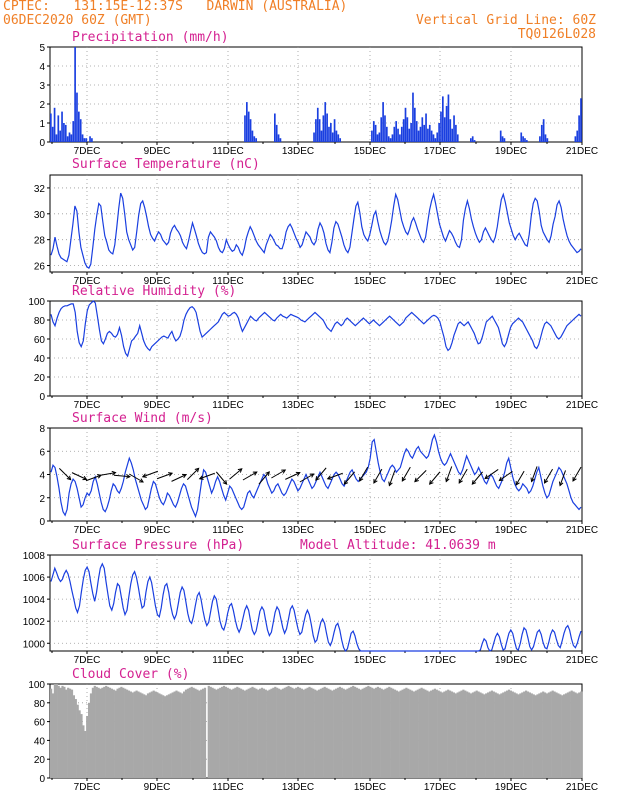 The image size is (618, 800). I want to click on ytick-label-rh: 80, so click(40, 321).